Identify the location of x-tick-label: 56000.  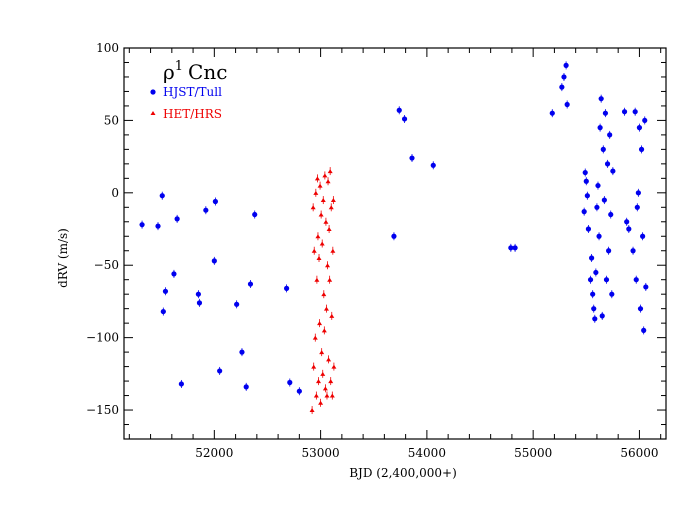
(639, 453).